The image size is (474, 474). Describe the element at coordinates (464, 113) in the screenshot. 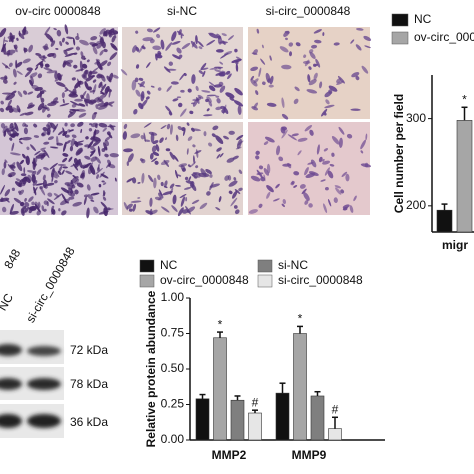

I see `error-bar` at that location.